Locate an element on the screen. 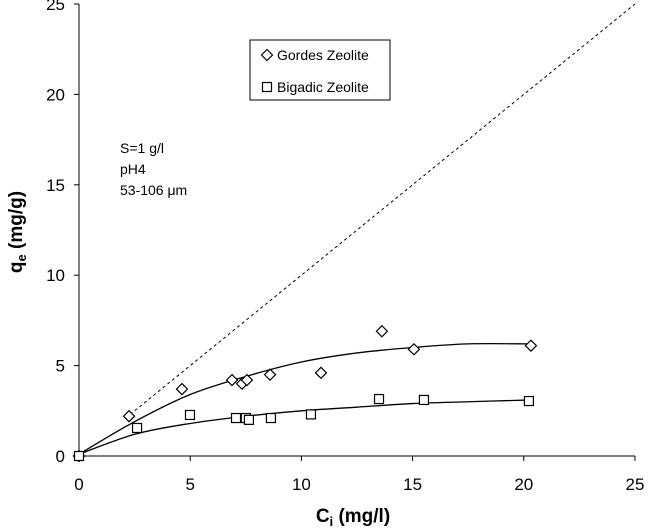 Image resolution: width=649 pixels, height=528 pixels. x-label-main: C is located at coordinates (323, 516).